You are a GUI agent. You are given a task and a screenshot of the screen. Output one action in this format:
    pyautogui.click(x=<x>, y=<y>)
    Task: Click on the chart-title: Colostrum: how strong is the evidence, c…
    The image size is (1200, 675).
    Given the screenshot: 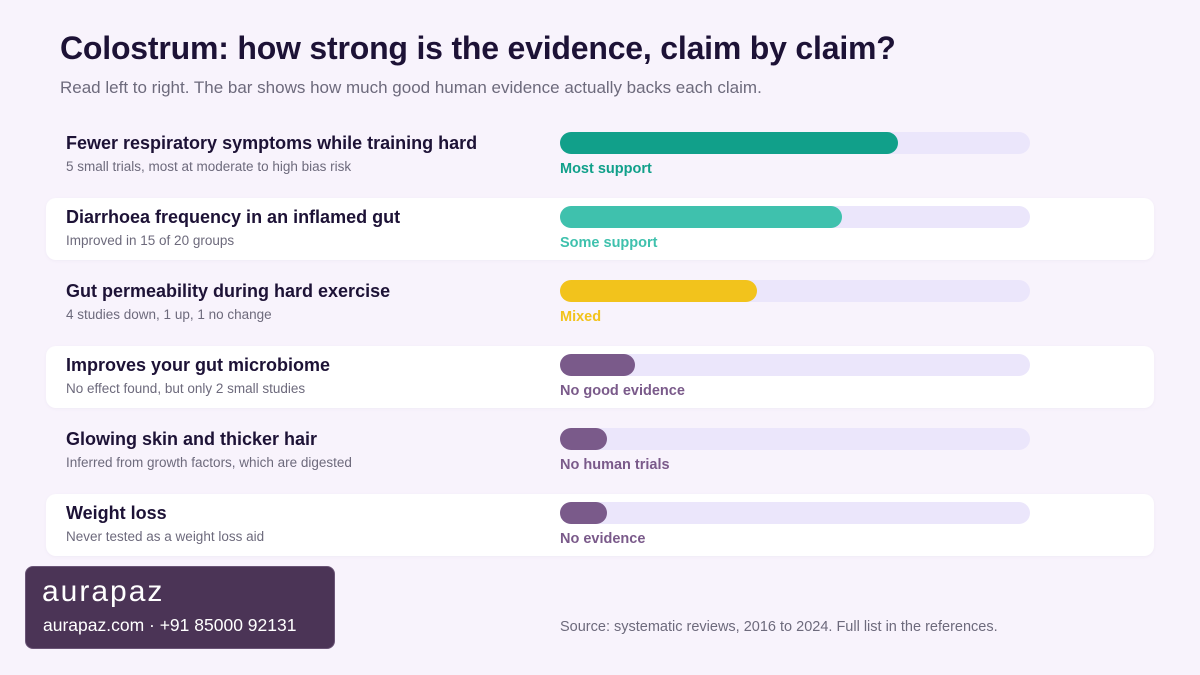 What is the action you would take?
    pyautogui.click(x=478, y=48)
    